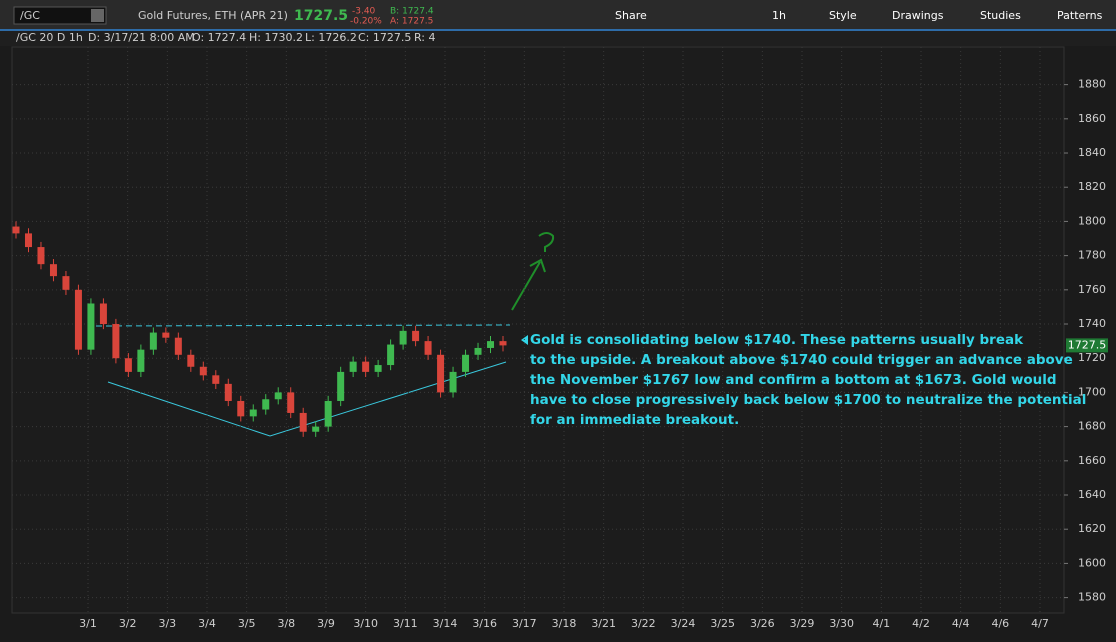  What do you see at coordinates (445, 623) in the screenshot?
I see `x-tick-label: 3/14` at bounding box center [445, 623].